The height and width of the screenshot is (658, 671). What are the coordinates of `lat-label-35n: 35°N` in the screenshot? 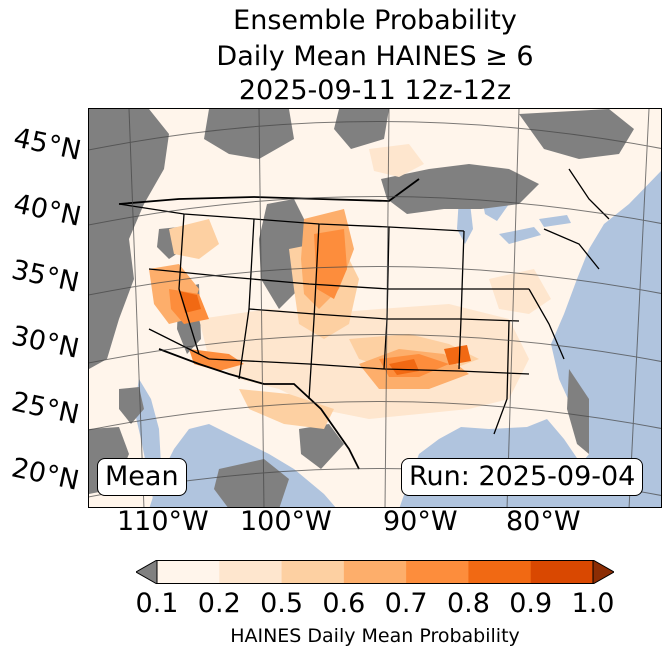 It's located at (45, 276).